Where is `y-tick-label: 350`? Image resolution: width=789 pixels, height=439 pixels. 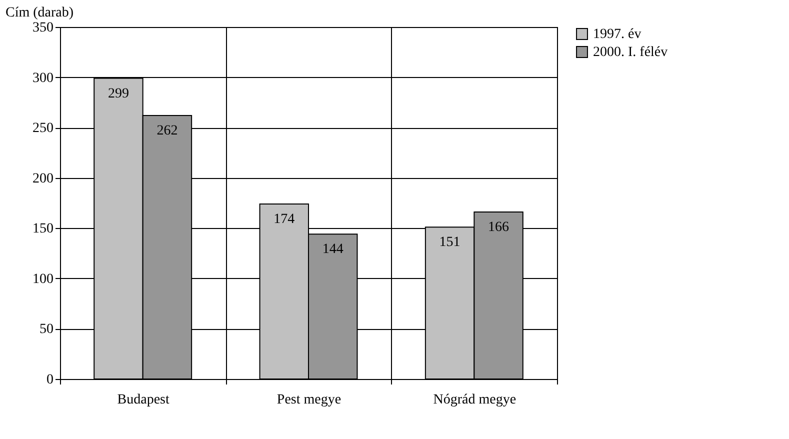 y-tick-label: 350 is located at coordinates (43, 28).